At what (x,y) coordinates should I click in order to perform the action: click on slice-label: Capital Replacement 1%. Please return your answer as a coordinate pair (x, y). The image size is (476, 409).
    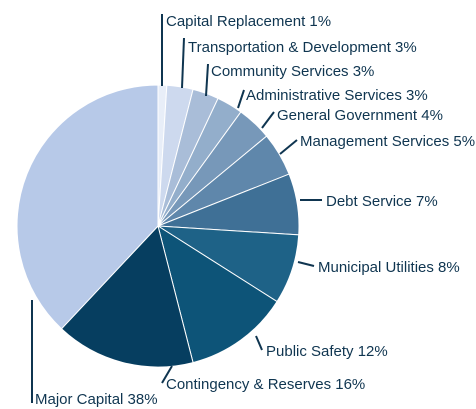
    Looking at the image, I should click on (248, 21).